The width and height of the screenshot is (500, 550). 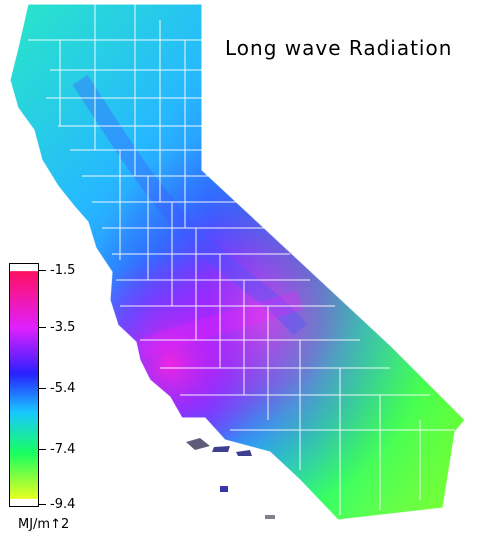 I want to click on legend-label-1: -1.5, so click(x=63, y=270).